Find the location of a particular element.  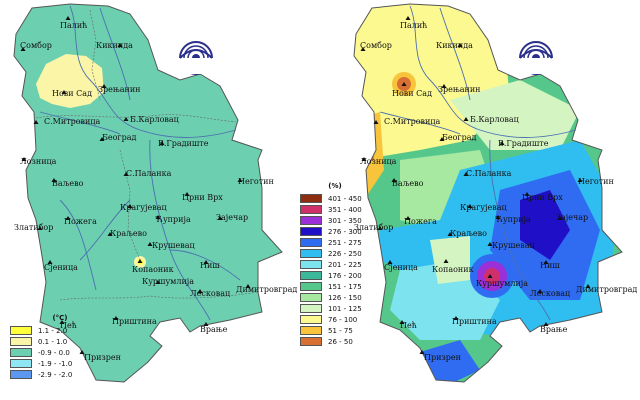

temperature-legend-unit: (°C) is located at coordinates (60, 318).